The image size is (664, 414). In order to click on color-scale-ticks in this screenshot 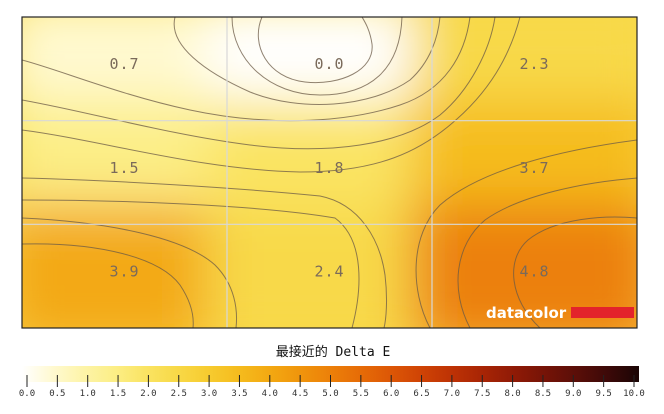, I will do `click(330, 381)`.